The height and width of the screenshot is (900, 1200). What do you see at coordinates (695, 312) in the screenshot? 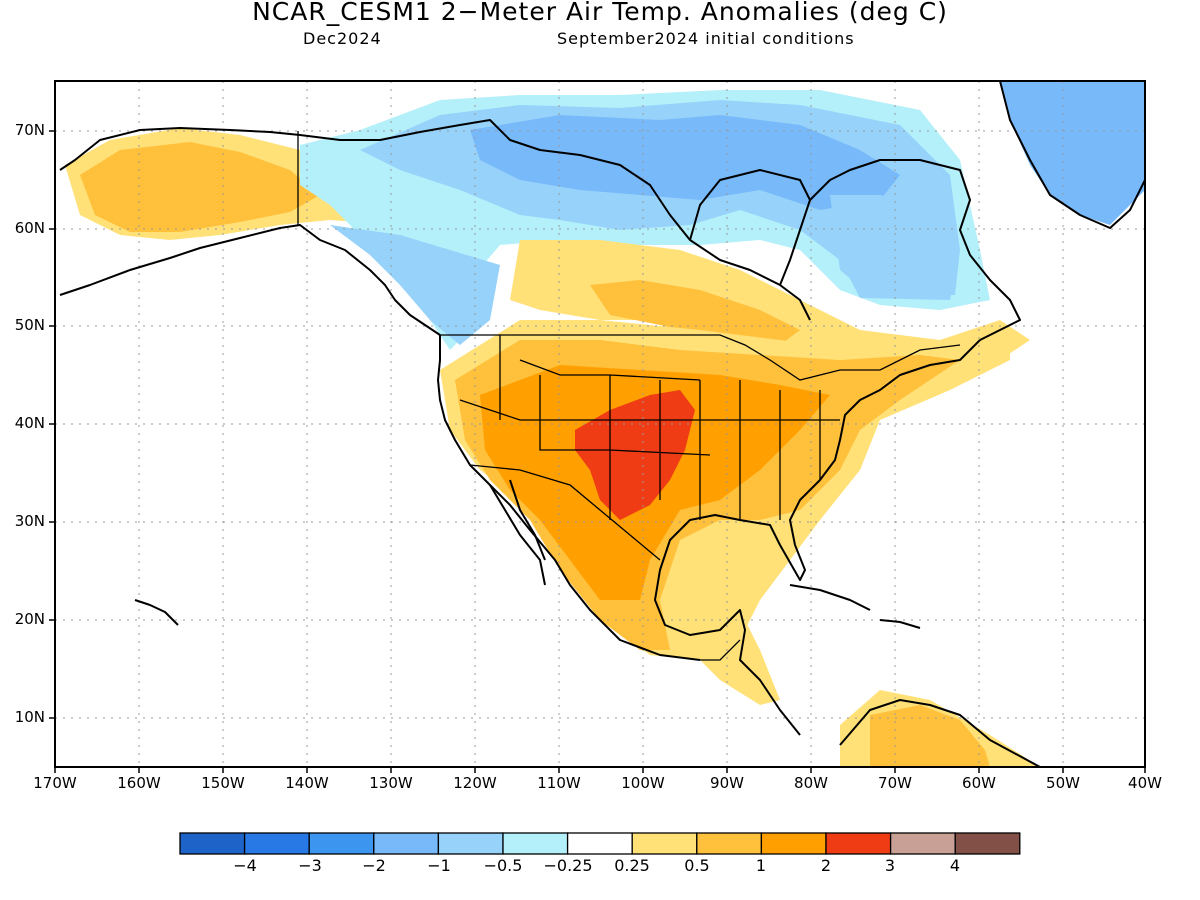
I see `shade-central-warm` at bounding box center [695, 312].